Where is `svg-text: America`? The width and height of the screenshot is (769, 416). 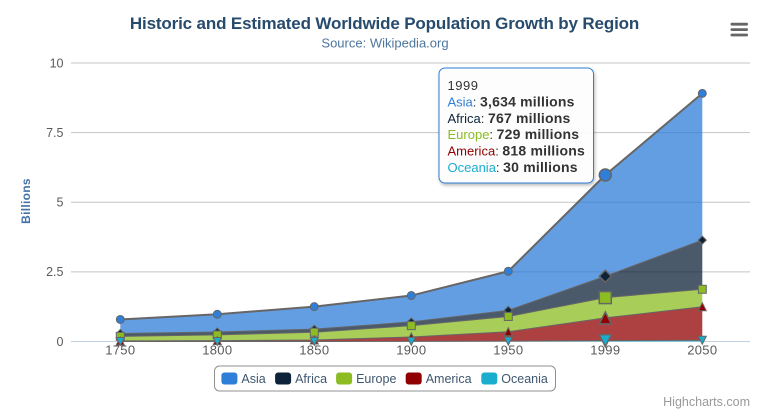 svg-text: America is located at coordinates (449, 379).